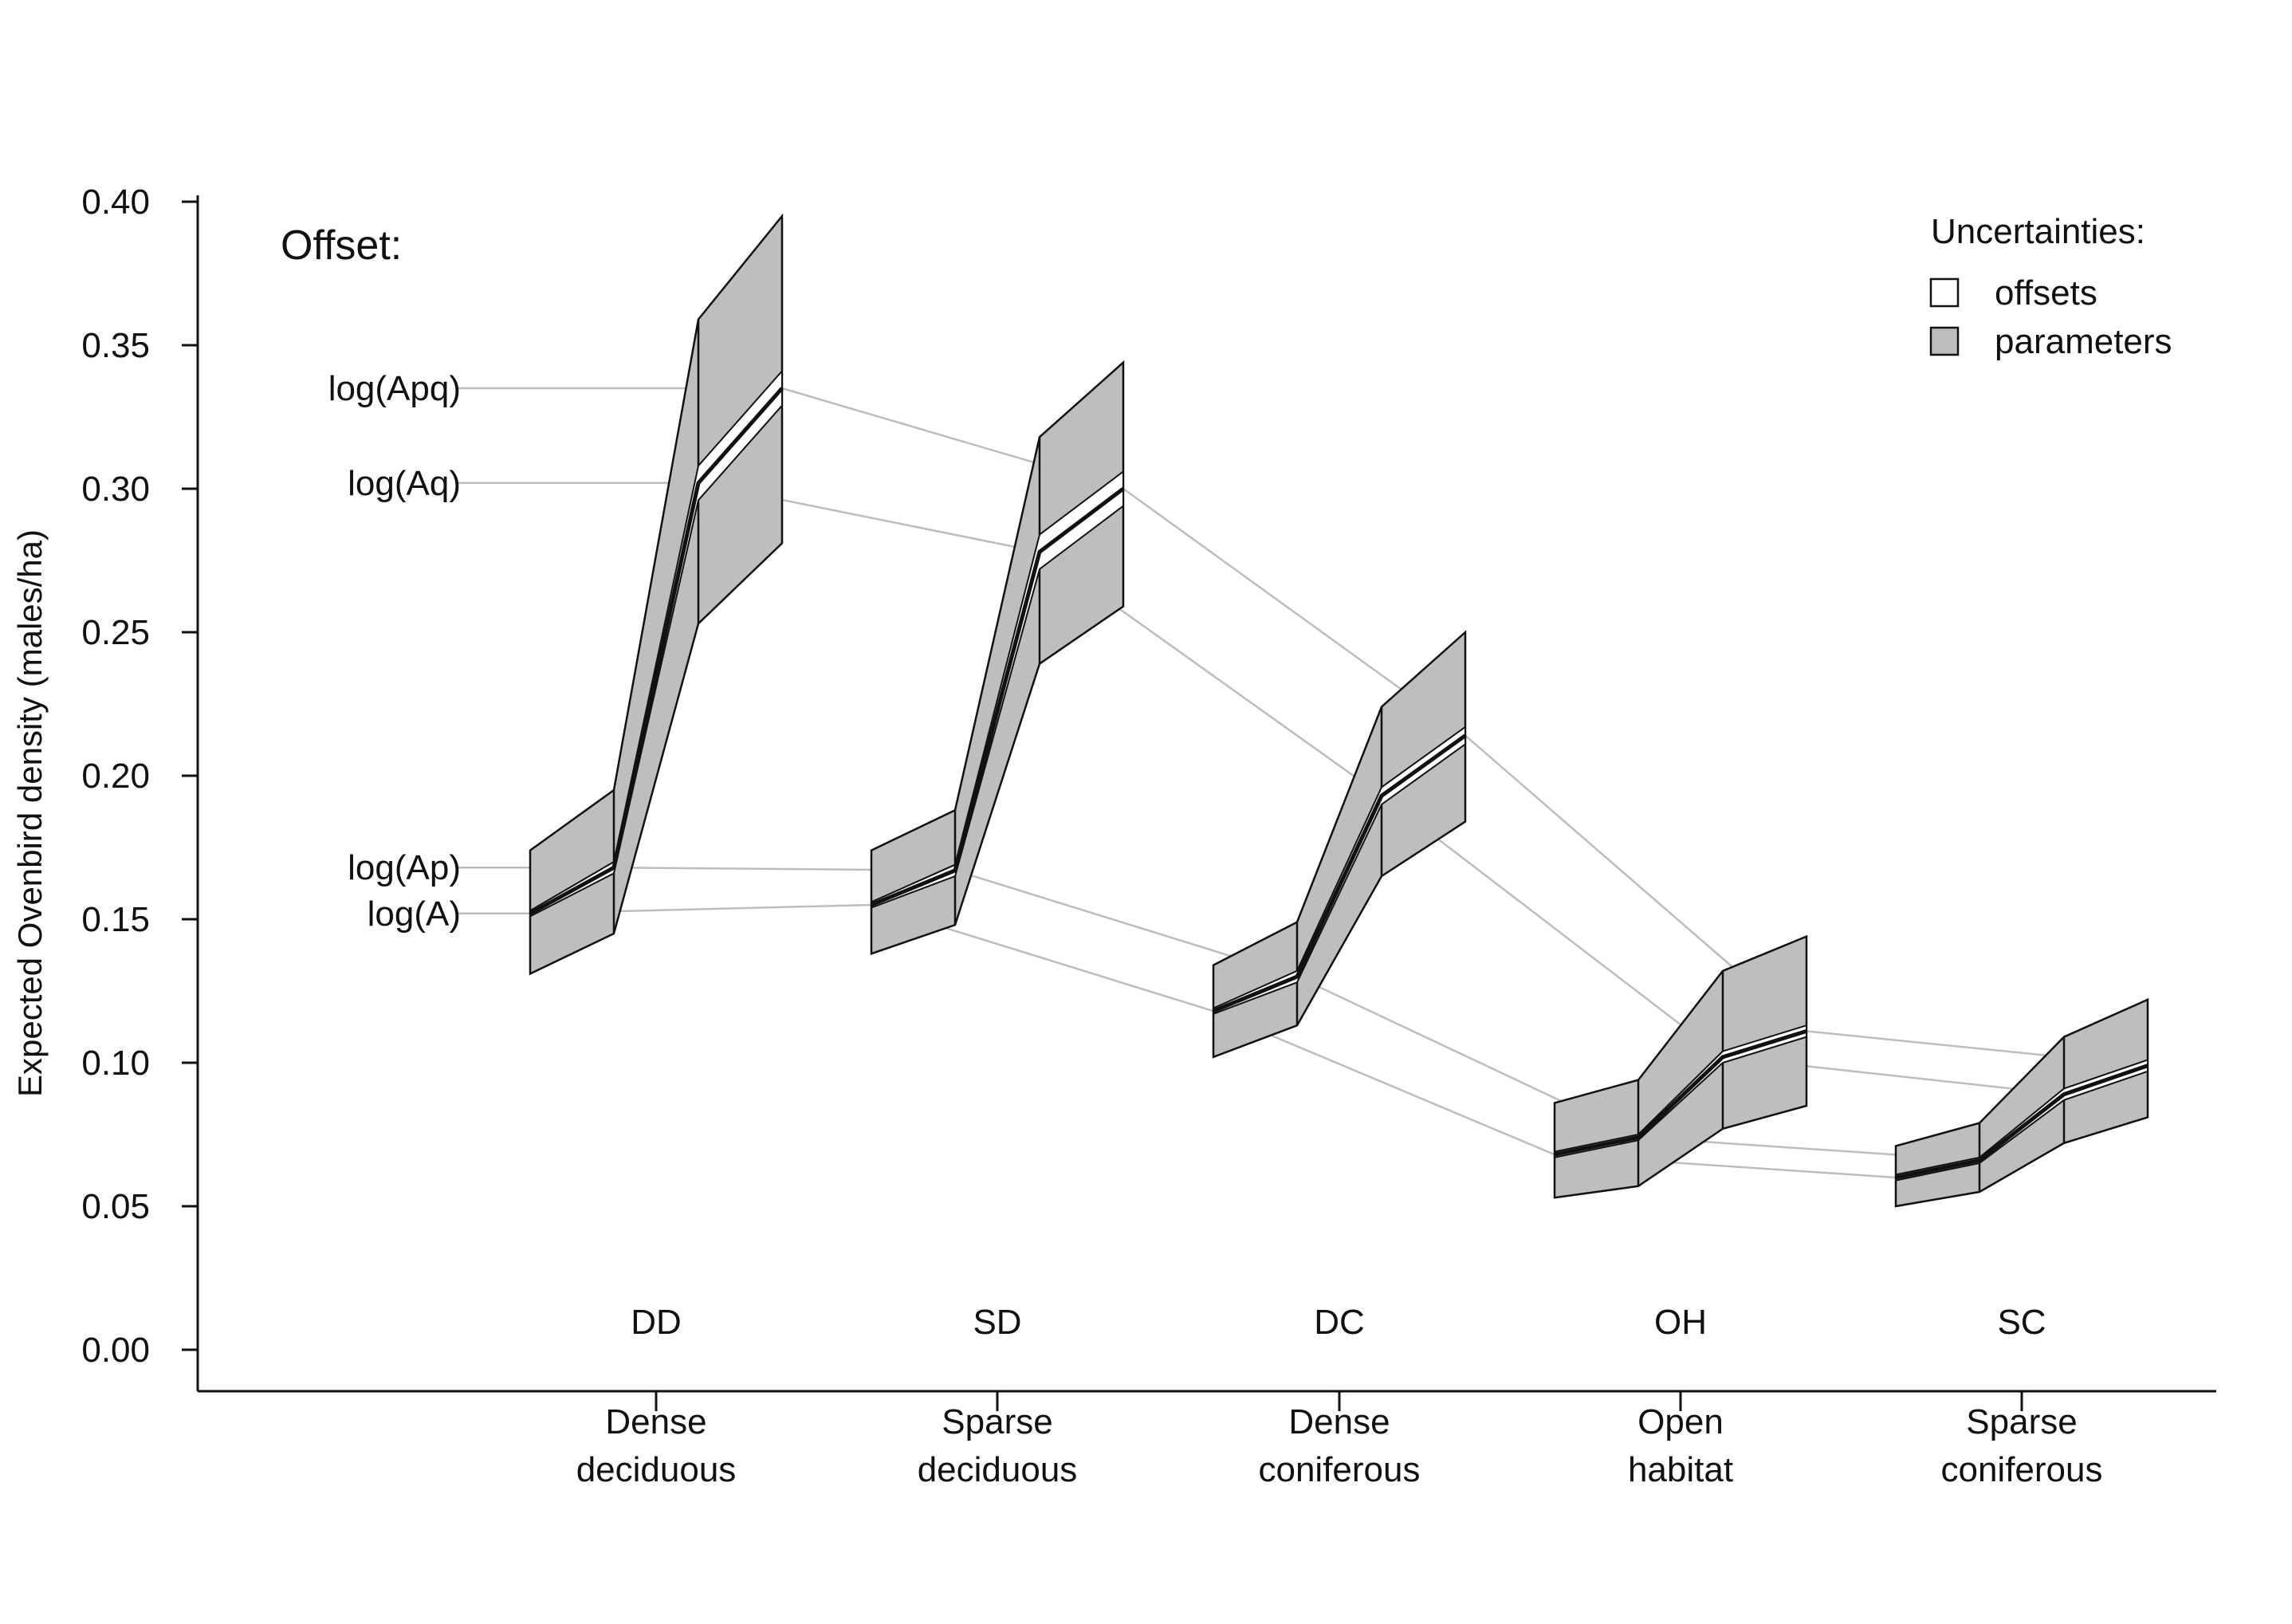 This screenshot has height=1624, width=2292. What do you see at coordinates (1680, 1422) in the screenshot?
I see `category-name-line1: Open` at bounding box center [1680, 1422].